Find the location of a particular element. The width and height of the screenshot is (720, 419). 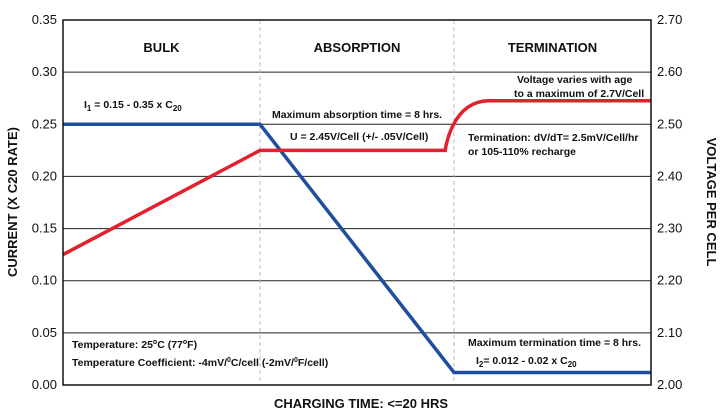

left-tick-label: 0.00 is located at coordinates (44, 384).